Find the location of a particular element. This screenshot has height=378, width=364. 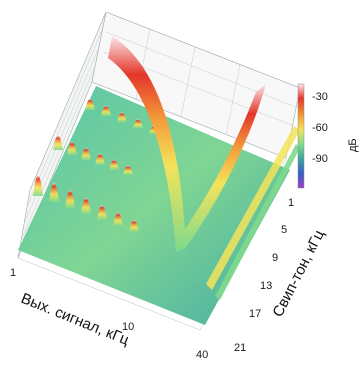

colorbar-tick-label: -30 is located at coordinates (320, 97).